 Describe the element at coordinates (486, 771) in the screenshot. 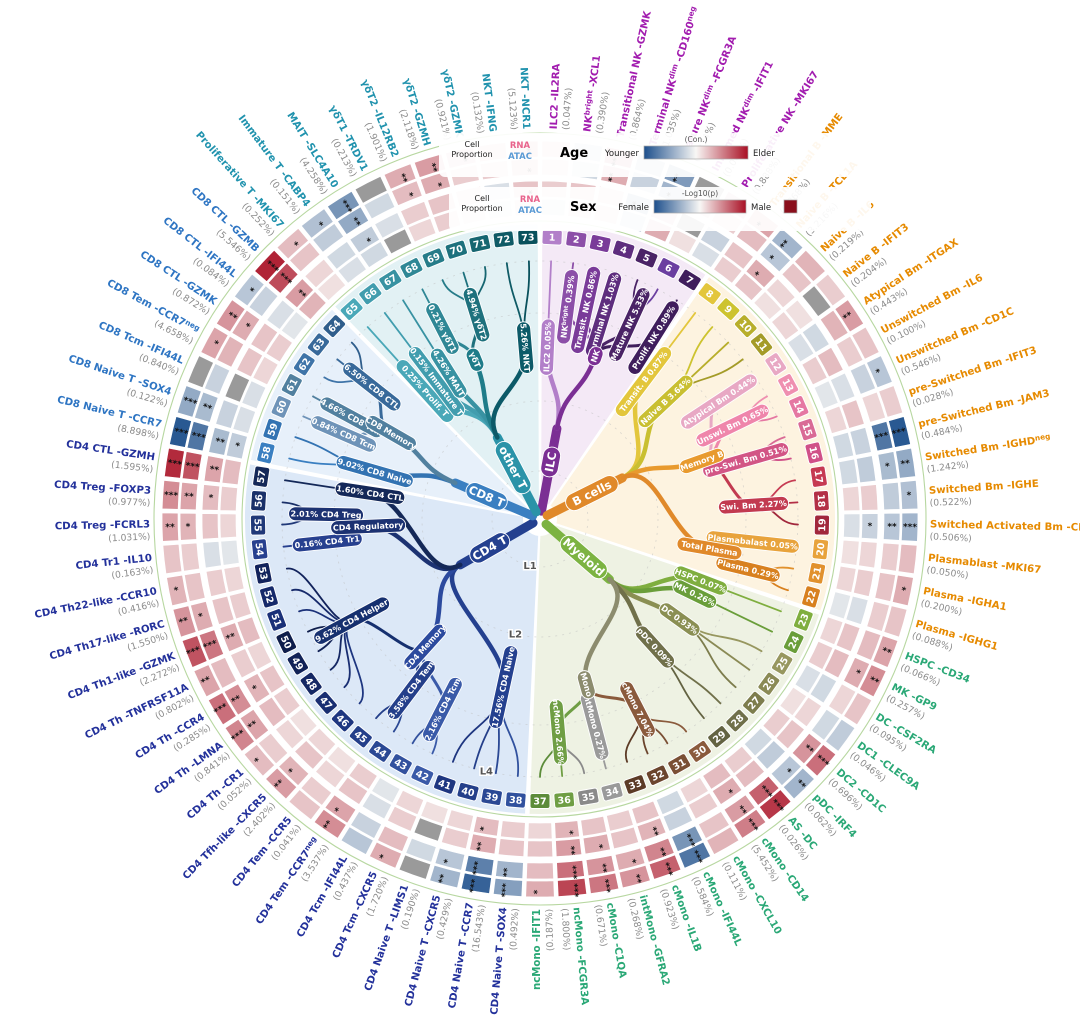

I see `level-label: L4` at that location.